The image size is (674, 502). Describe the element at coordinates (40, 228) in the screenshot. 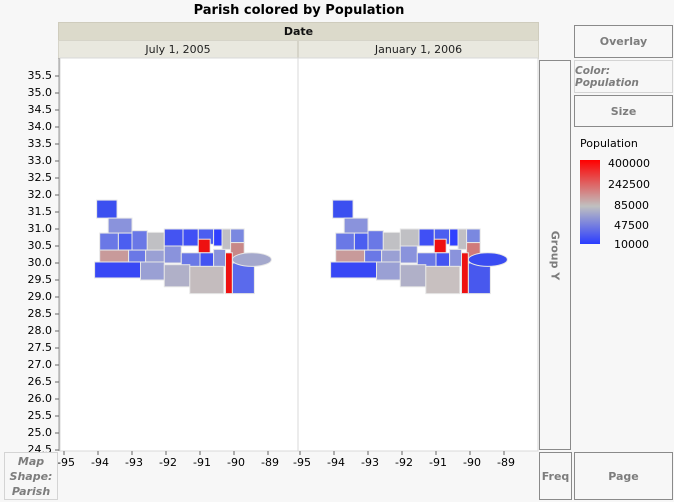

I see `y-tick-label: 31.0` at that location.